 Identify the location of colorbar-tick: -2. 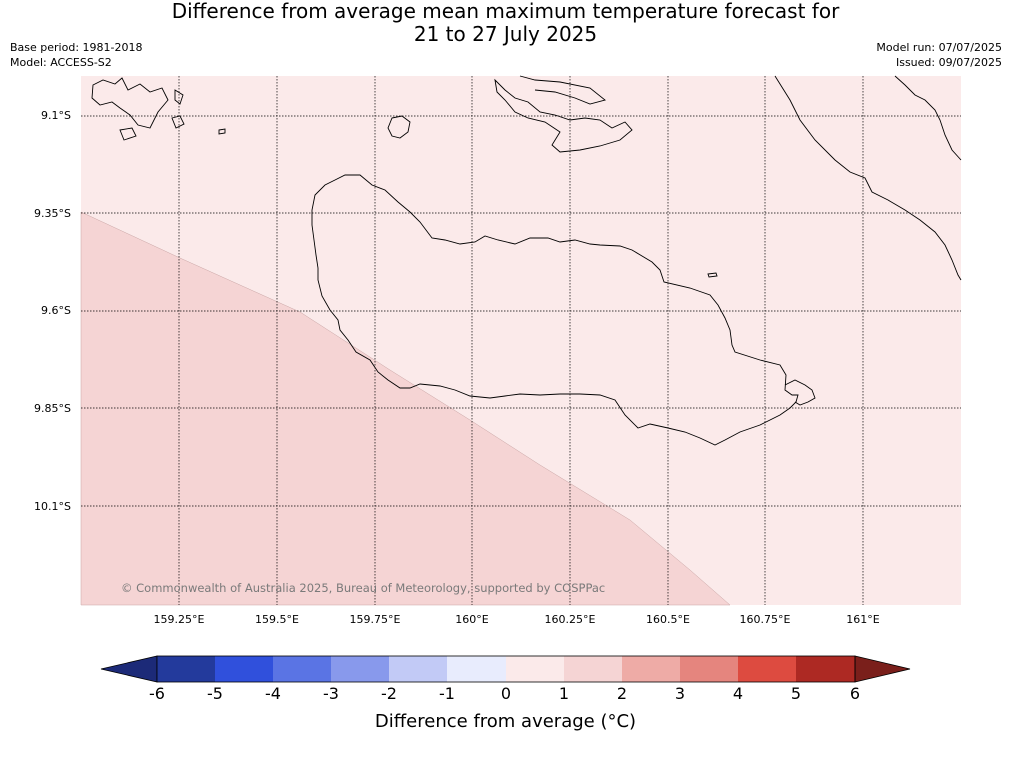
(389, 693).